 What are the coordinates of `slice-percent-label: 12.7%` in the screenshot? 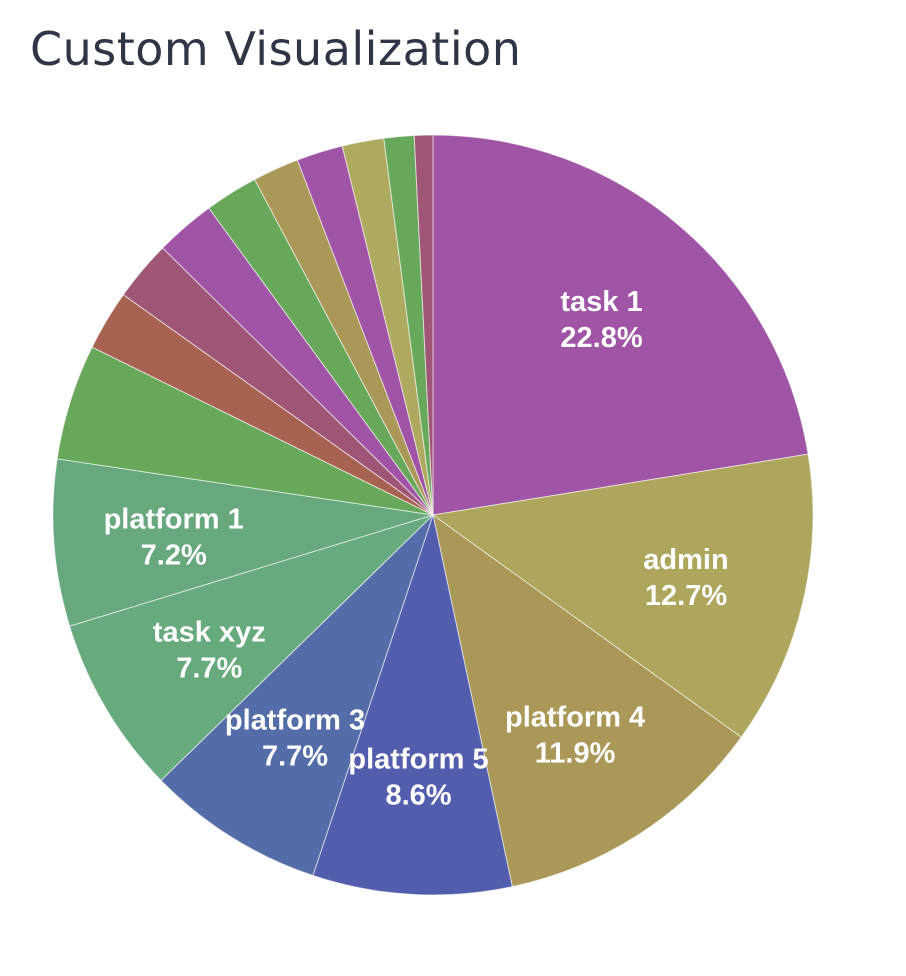 It's located at (686, 596).